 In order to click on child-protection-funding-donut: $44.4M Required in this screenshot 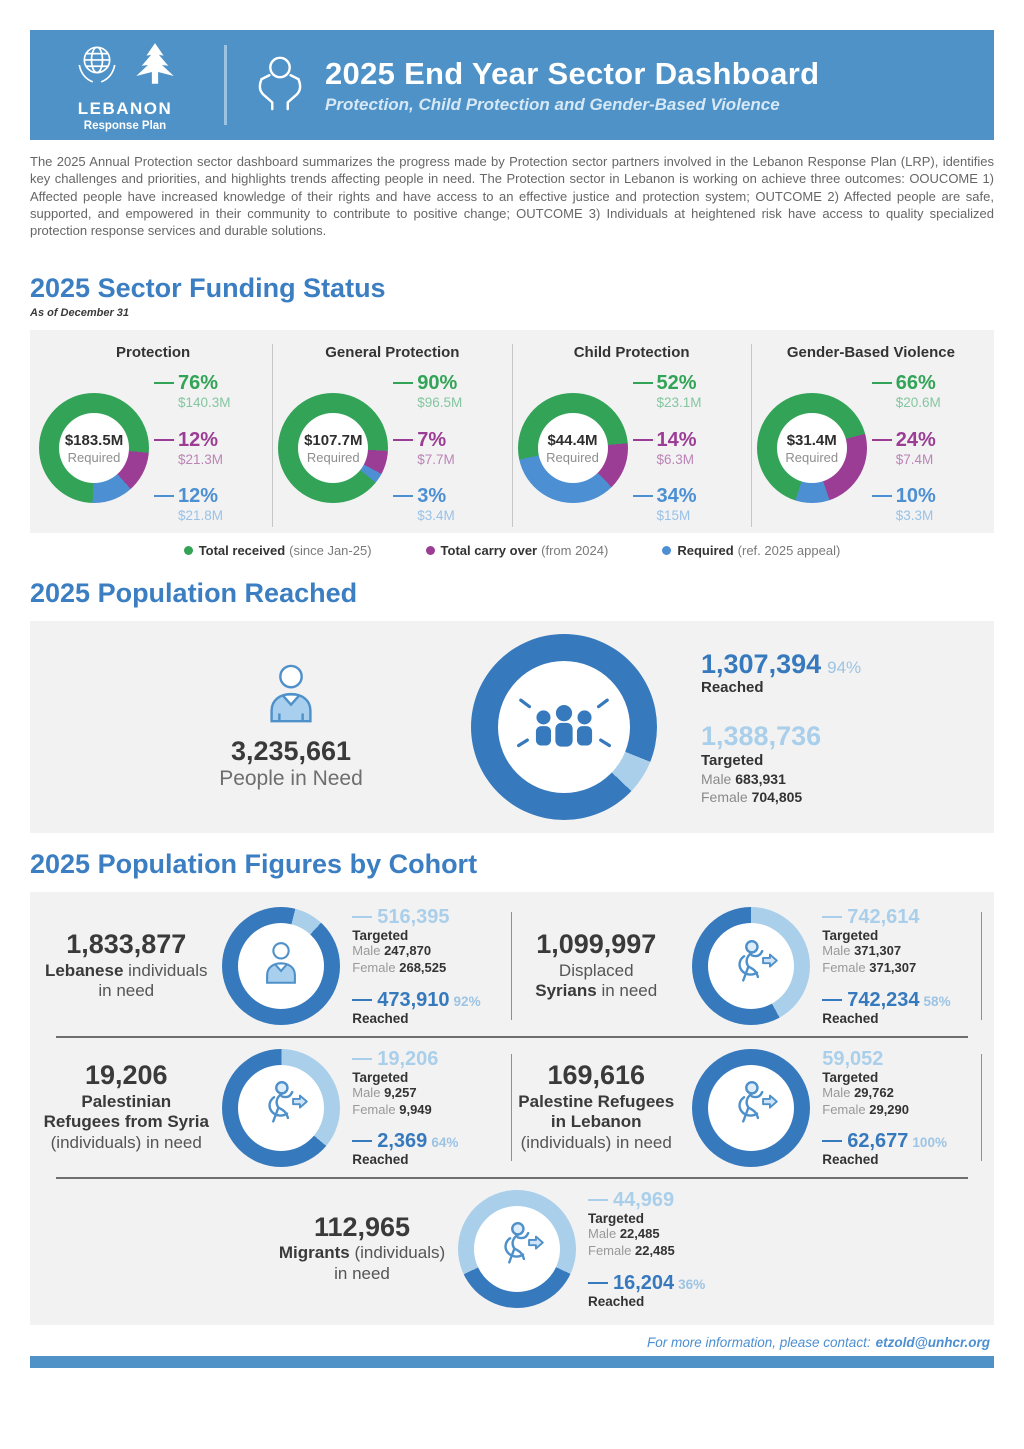, I will do `click(572, 448)`.